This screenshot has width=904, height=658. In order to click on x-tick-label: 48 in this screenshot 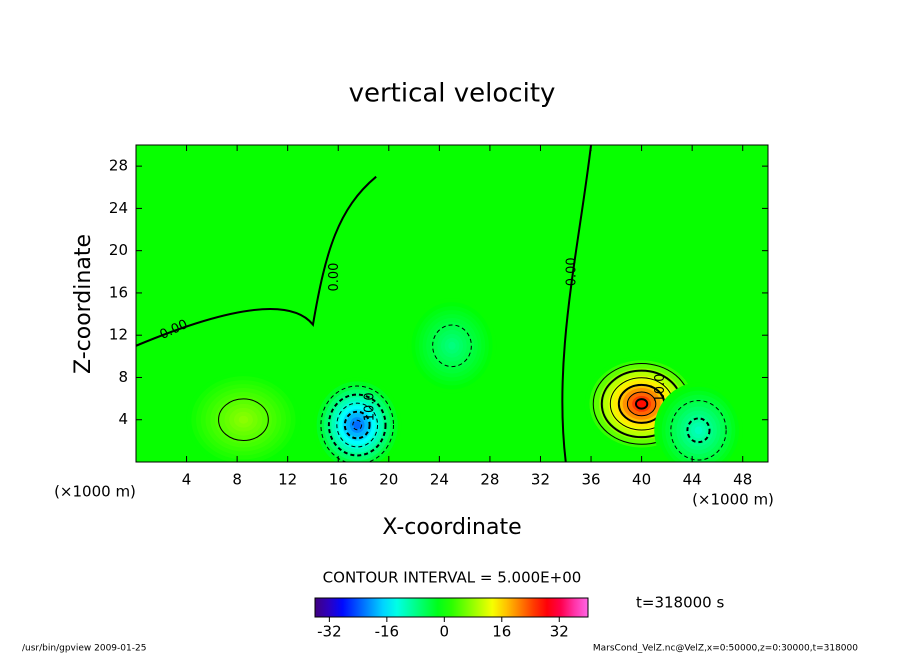, I will do `click(742, 480)`.